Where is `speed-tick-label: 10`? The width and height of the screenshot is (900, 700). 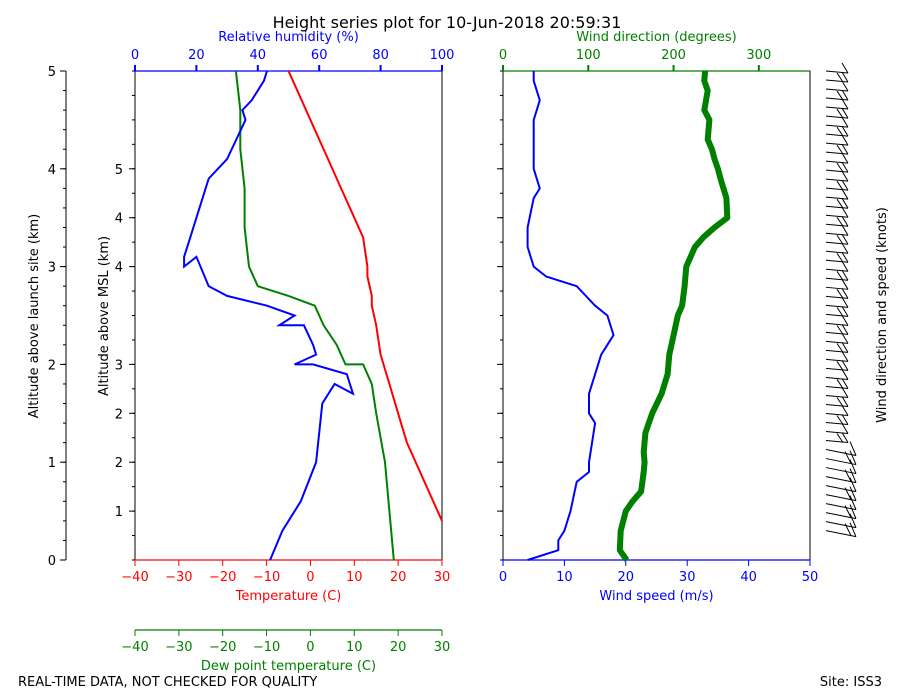
speed-tick-label: 10 is located at coordinates (564, 577).